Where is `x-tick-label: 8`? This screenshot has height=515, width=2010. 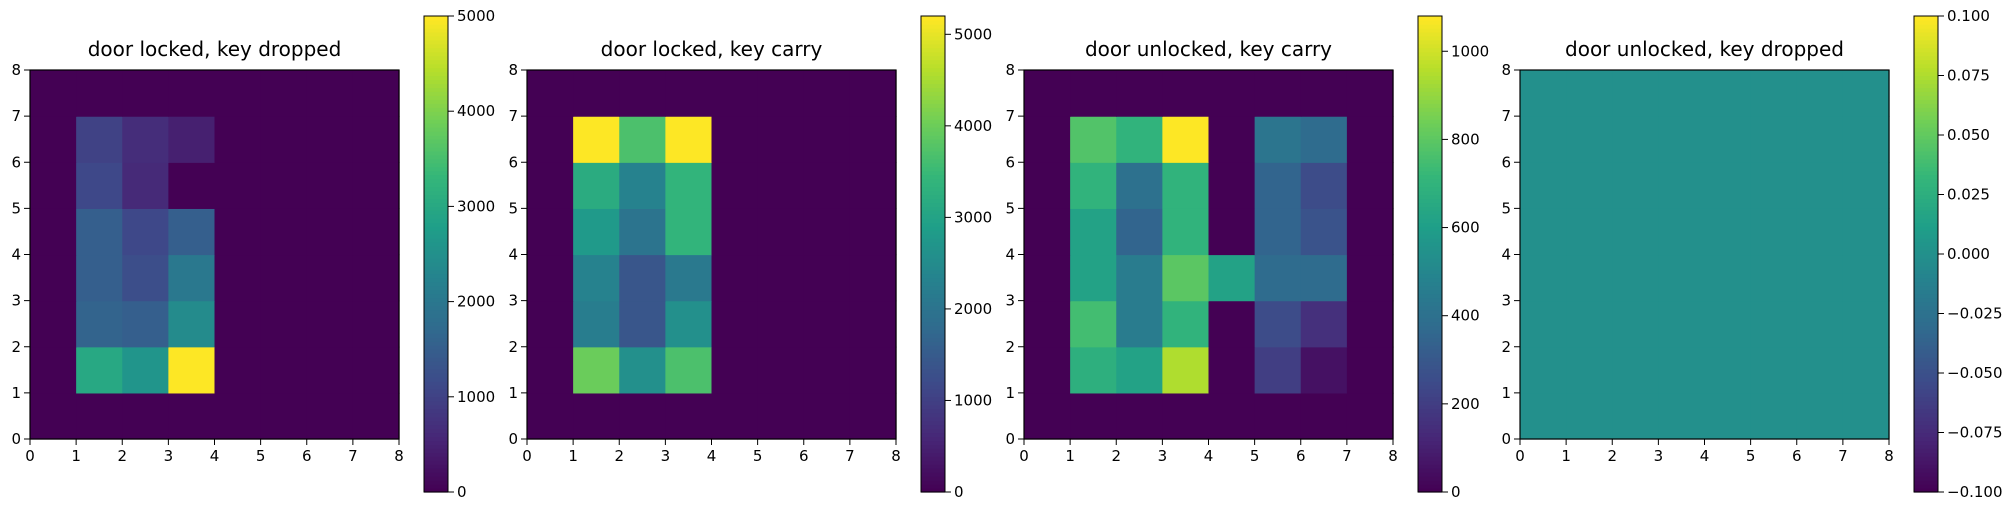
x-tick-label: 8 is located at coordinates (1889, 456).